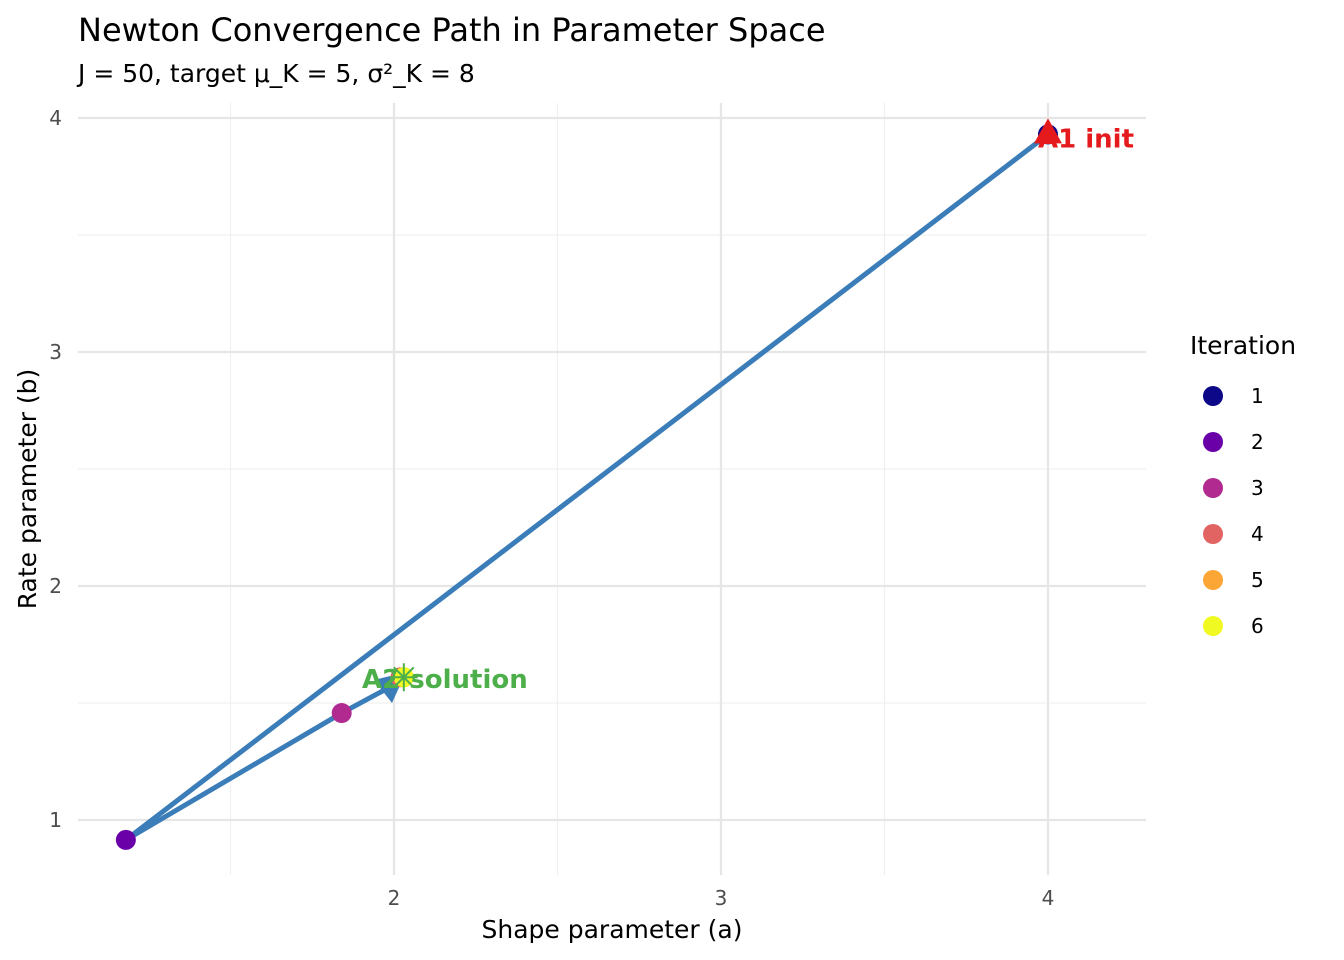  Describe the element at coordinates (721, 898) in the screenshot. I see `x-tick-label: 3` at that location.